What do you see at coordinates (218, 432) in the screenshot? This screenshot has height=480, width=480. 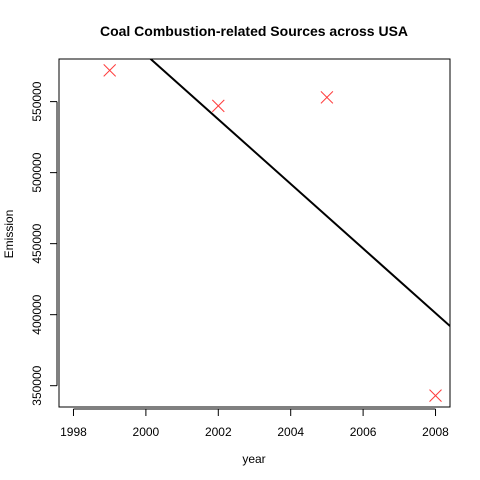 I see `x-tick-label: 2002` at bounding box center [218, 432].